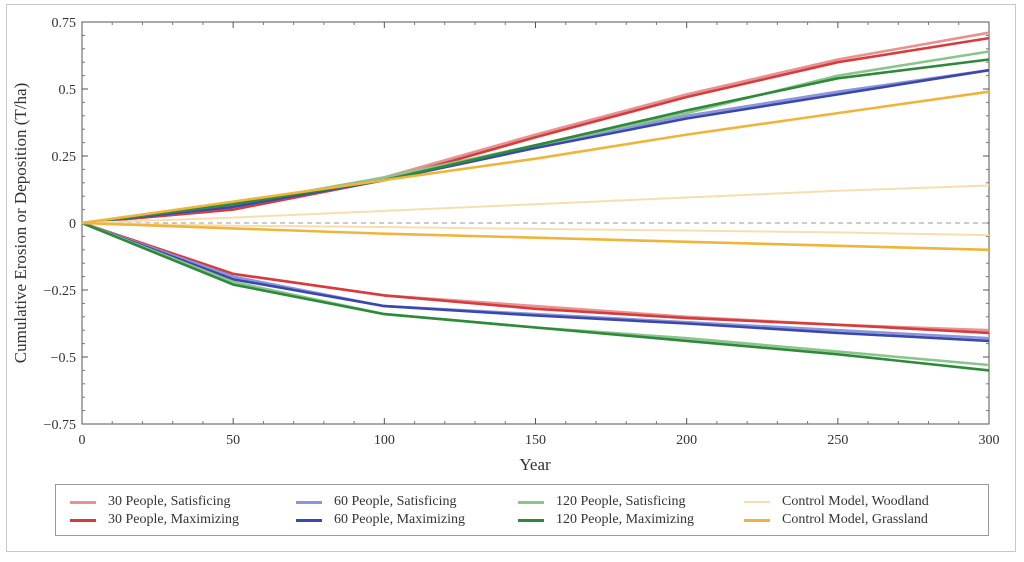 The image size is (1024, 562). I want to click on legend-item: 60 People, Maximizing, so click(380, 520).